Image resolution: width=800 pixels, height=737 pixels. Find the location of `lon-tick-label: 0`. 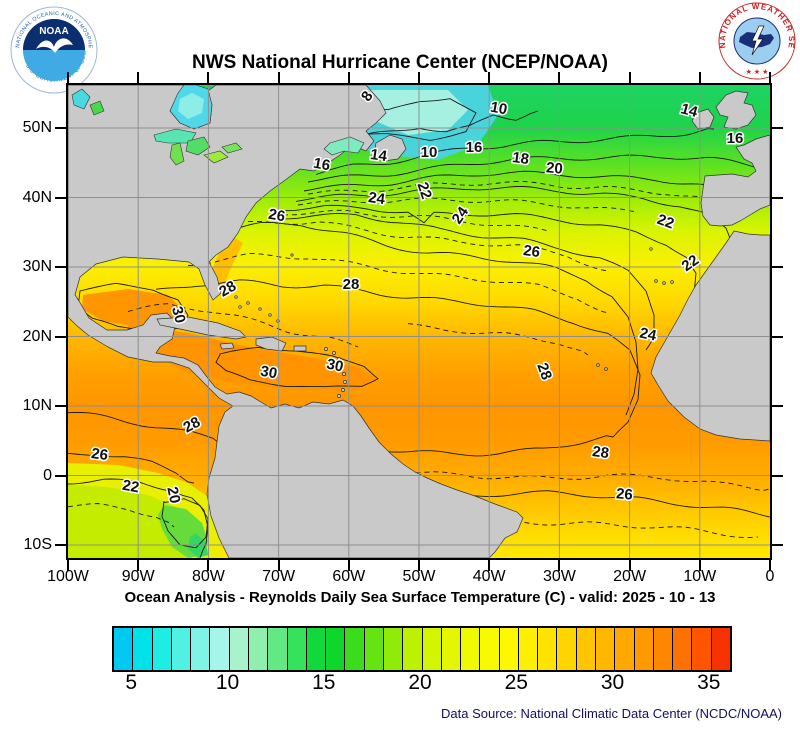

lon-tick-label: 0 is located at coordinates (770, 576).